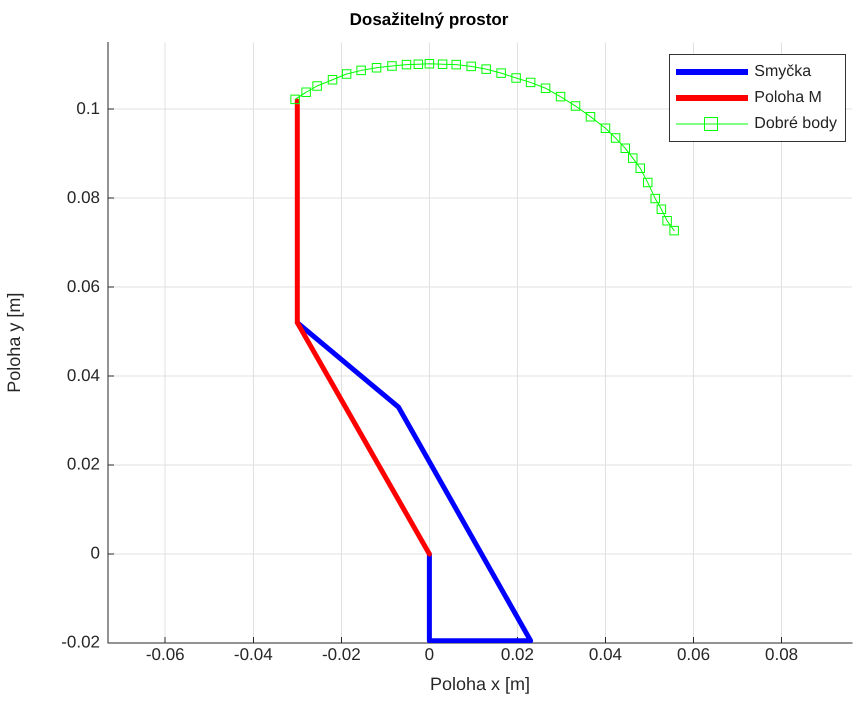 This screenshot has height=718, width=859. I want to click on x-tick-label: 0.08, so click(781, 654).